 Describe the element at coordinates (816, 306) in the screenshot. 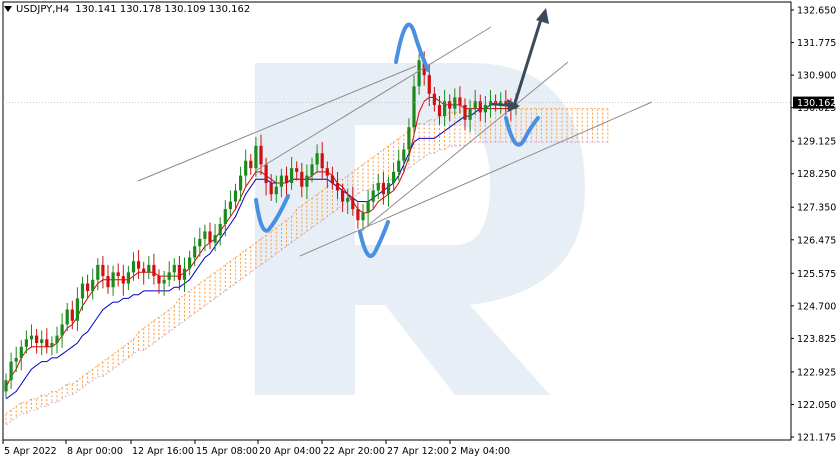

I see `y-tick-label: 124.700` at that location.